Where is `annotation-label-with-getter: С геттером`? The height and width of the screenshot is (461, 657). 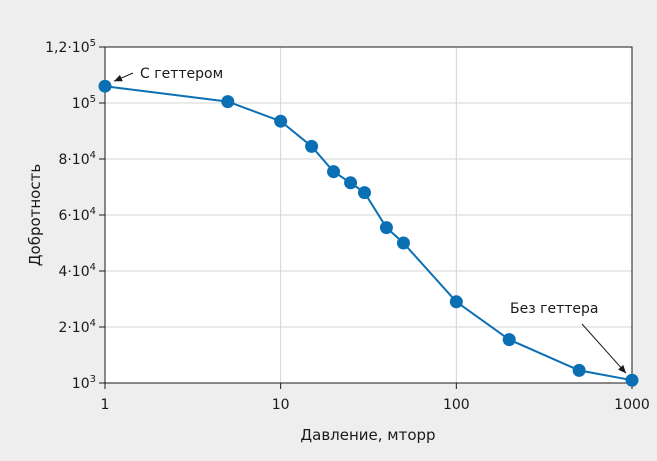
annotation-label-with-getter: С геттером is located at coordinates (181, 74).